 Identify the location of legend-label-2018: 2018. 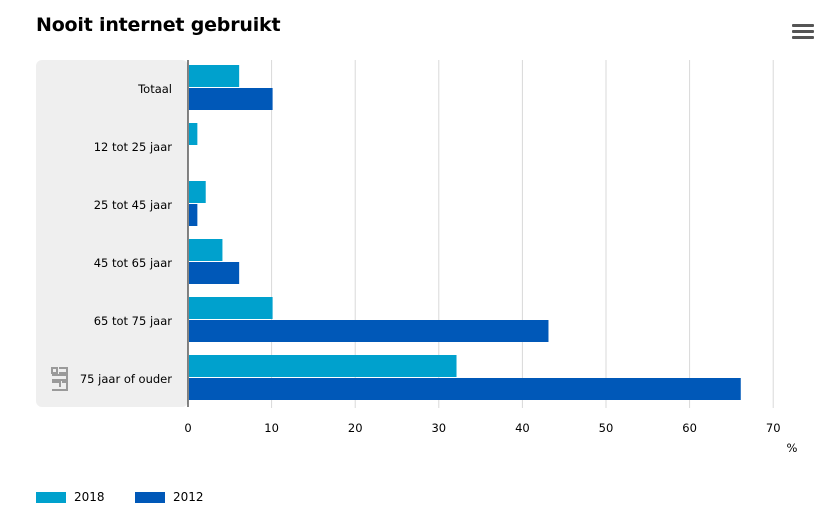
(89, 497).